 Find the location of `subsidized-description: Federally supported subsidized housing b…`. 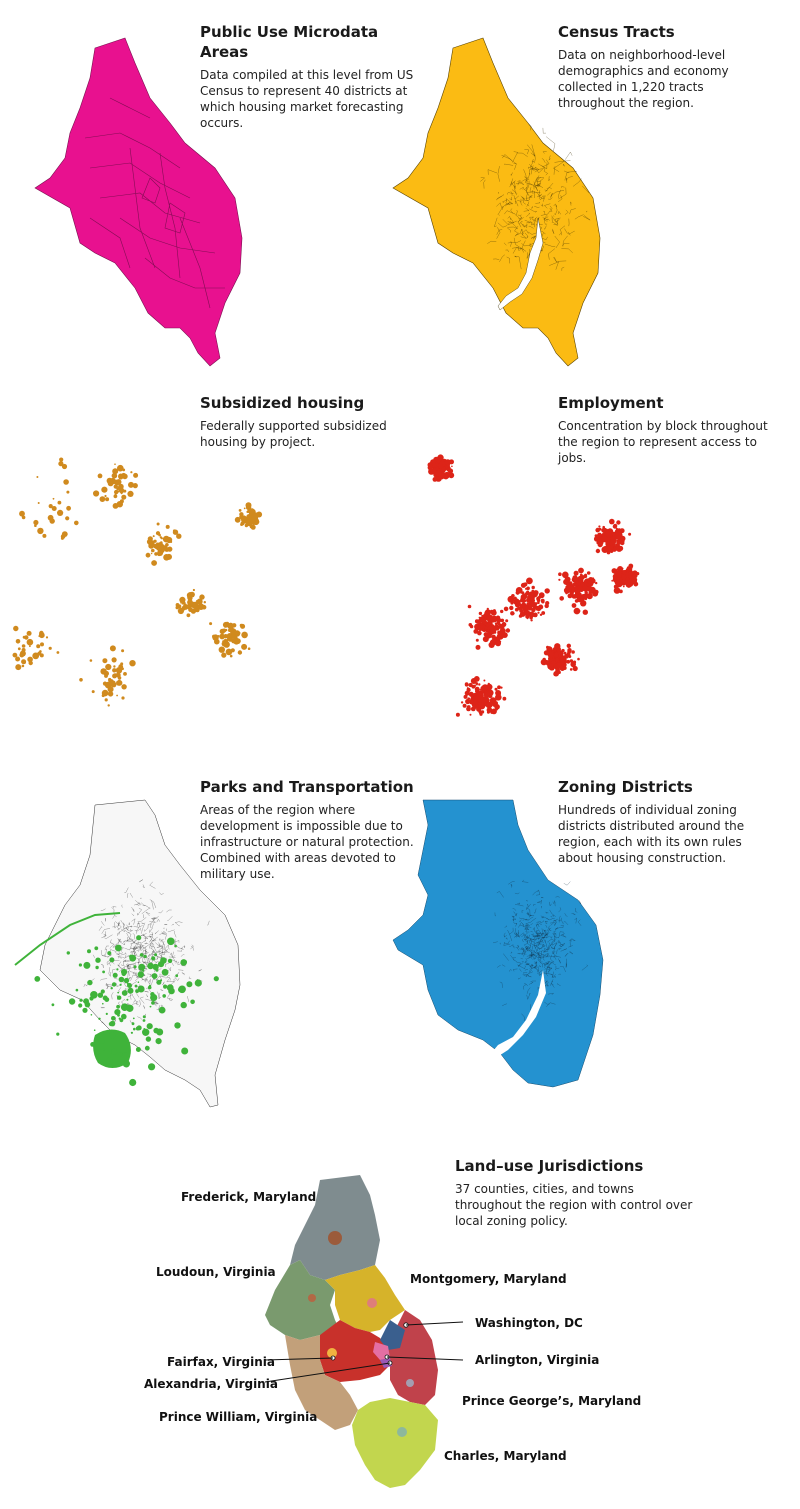

subsidized-description: Federally supported subsidized housing b… is located at coordinates (293, 434).